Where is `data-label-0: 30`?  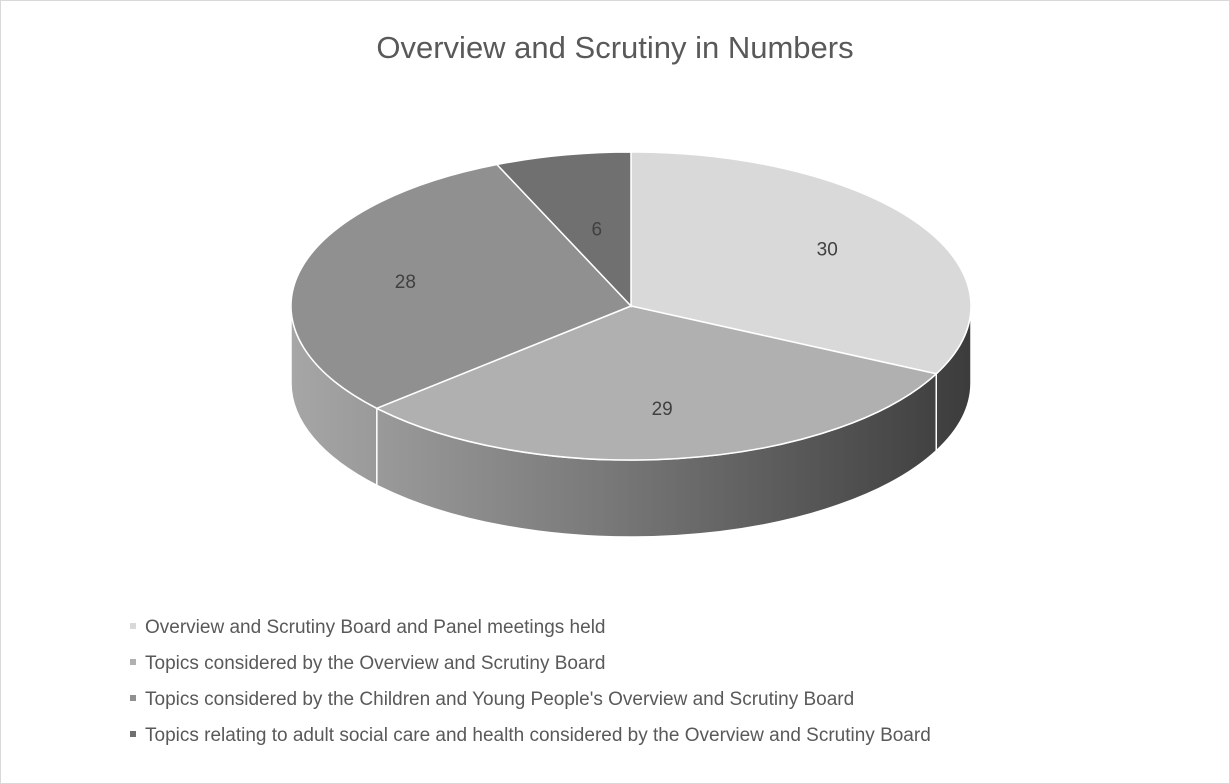 data-label-0: 30 is located at coordinates (827, 250).